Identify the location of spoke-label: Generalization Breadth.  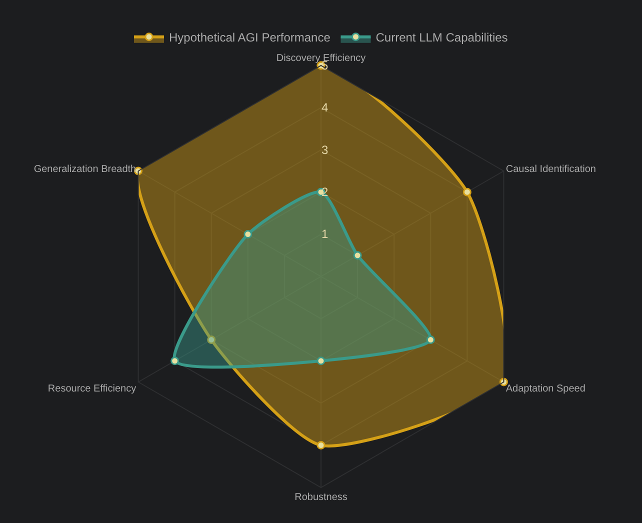
(85, 169).